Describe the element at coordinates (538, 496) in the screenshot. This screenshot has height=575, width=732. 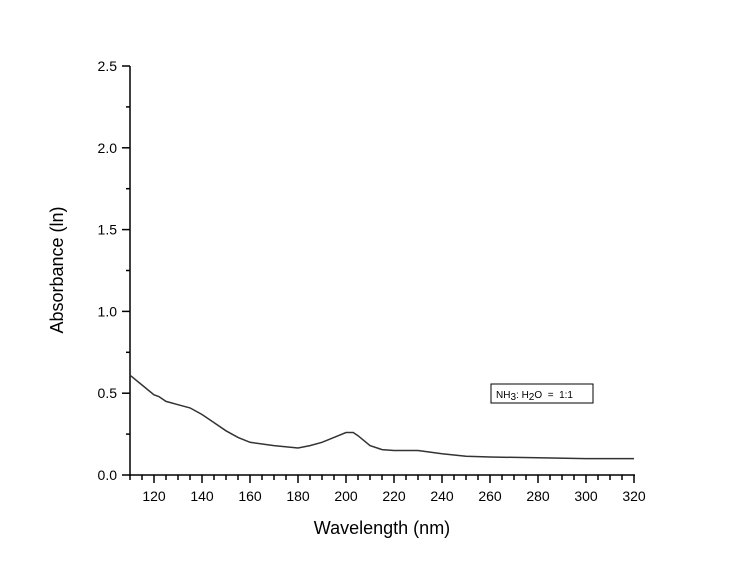
I see `x-tick-label: 280` at that location.